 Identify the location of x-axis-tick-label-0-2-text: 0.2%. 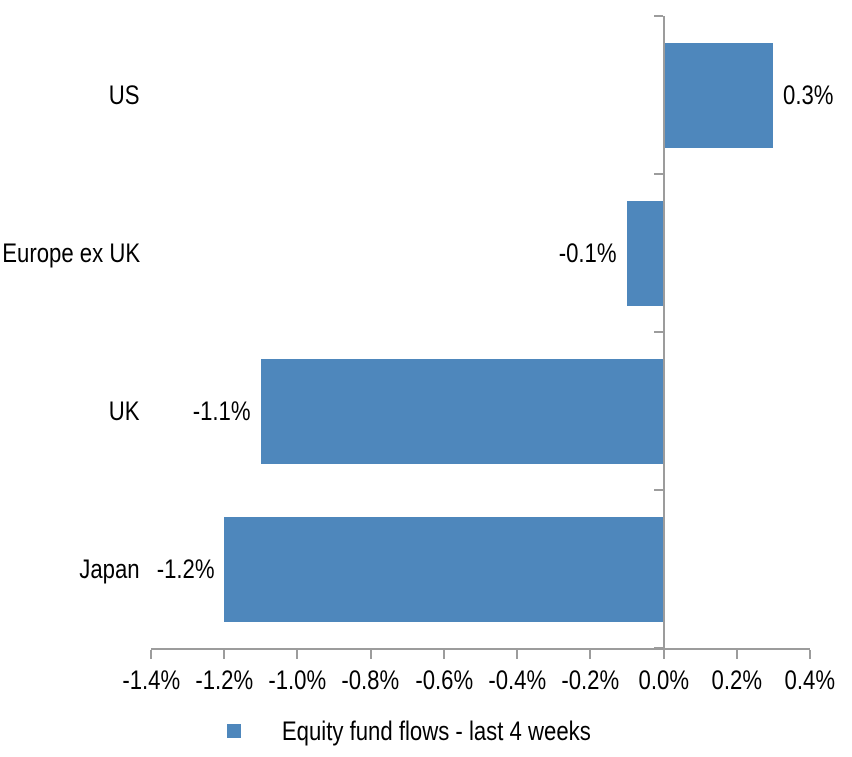
(736, 680).